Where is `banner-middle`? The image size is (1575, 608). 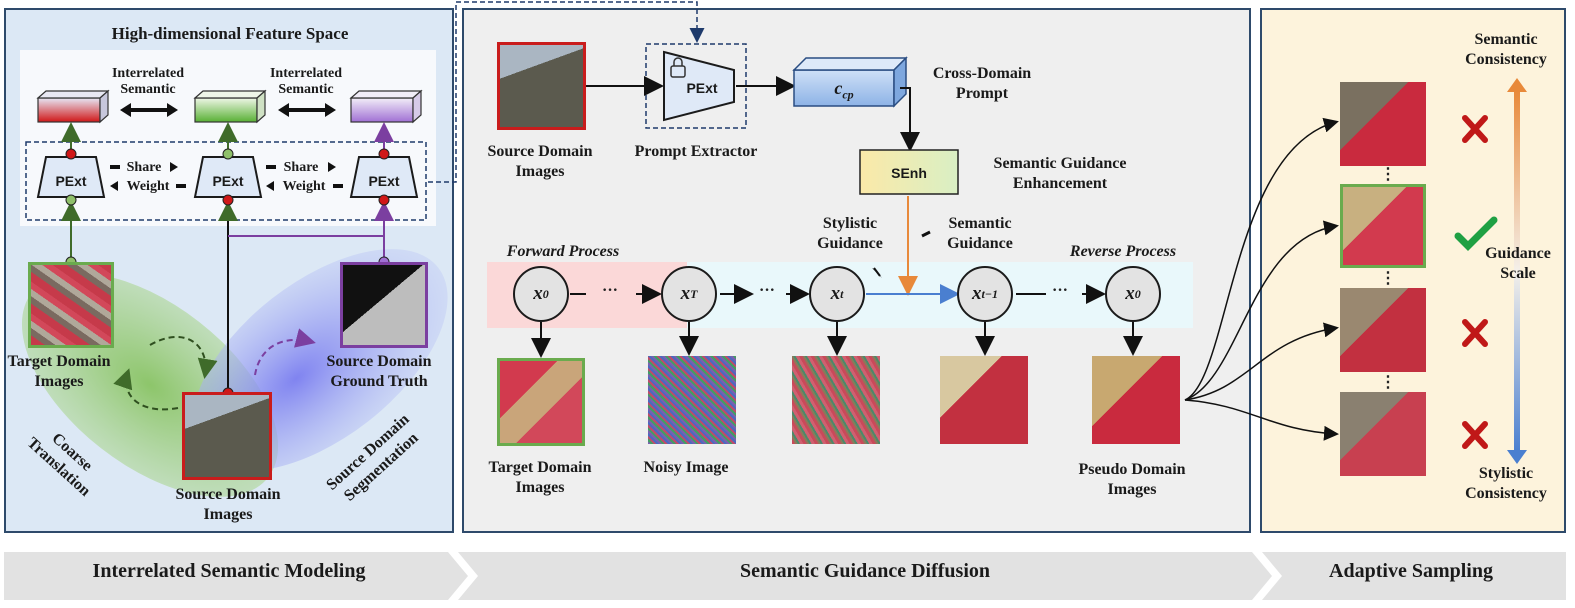 banner-middle is located at coordinates (865, 576).